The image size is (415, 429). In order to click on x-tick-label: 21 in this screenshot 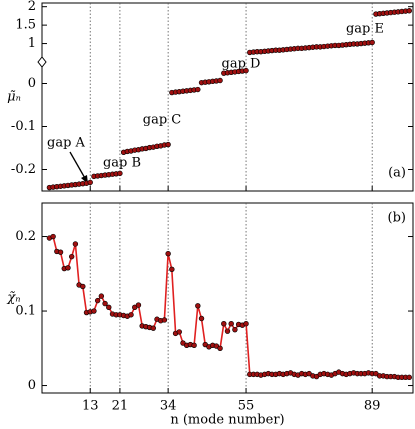, I will do `click(120, 406)`.